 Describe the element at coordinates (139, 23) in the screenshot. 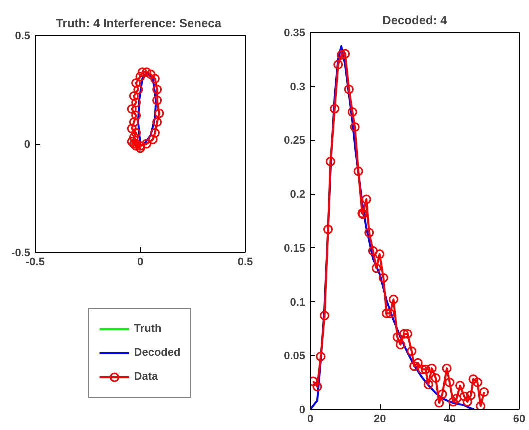

I see `chart-title: Truth: 4 Interference: Seneca` at that location.